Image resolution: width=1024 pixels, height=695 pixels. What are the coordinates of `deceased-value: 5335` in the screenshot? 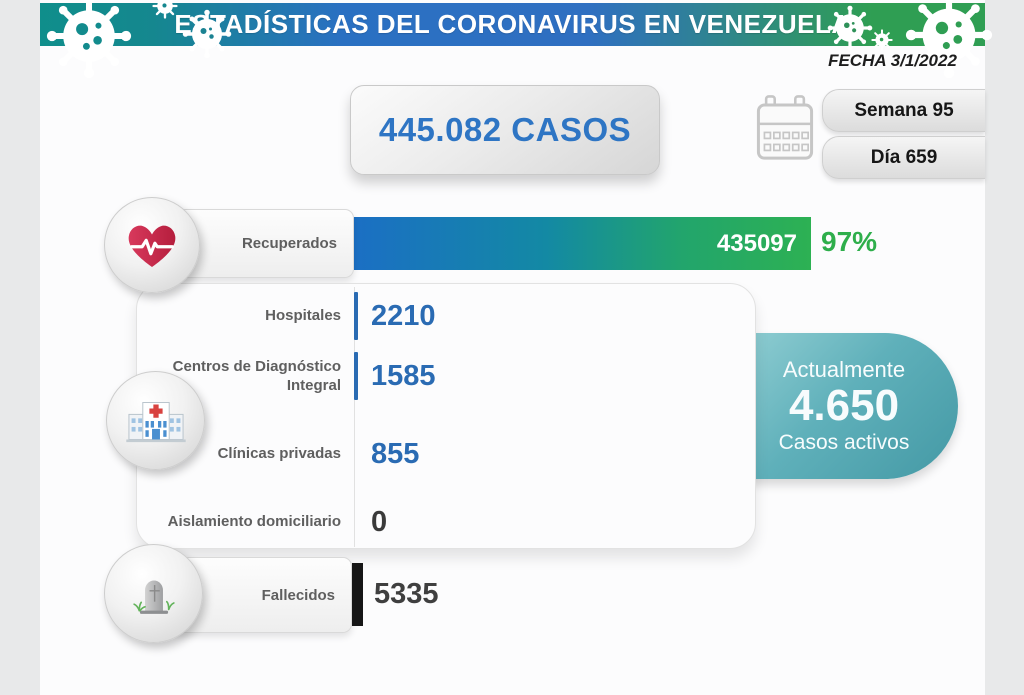 It's located at (406, 594).